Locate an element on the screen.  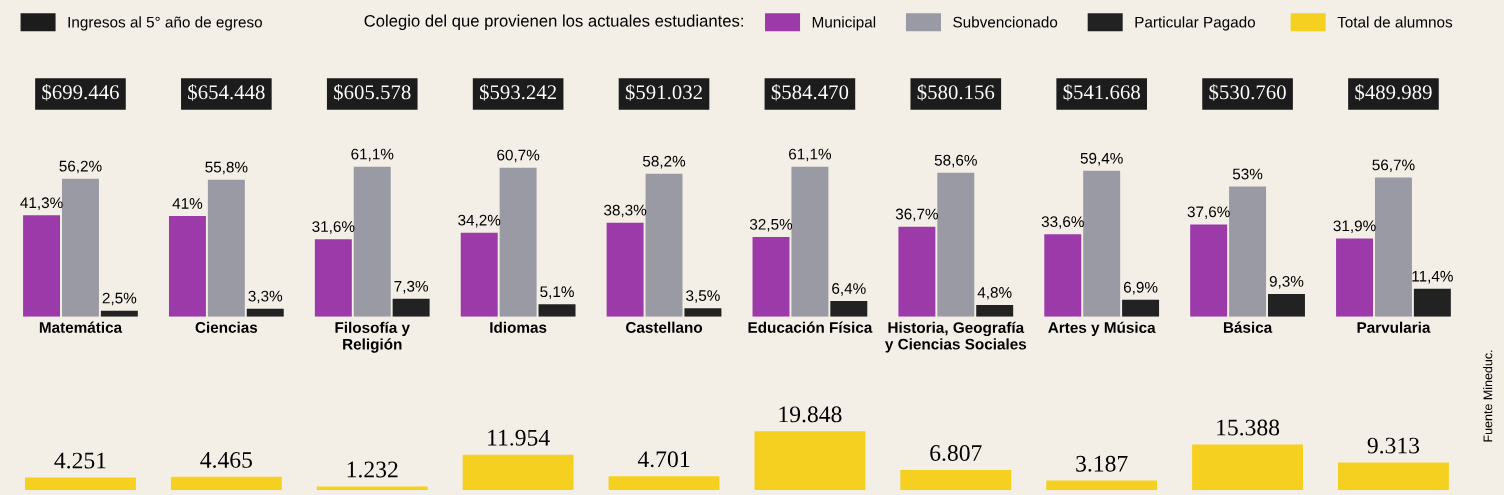
x-tick-label: Parvularia is located at coordinates (1394, 327).